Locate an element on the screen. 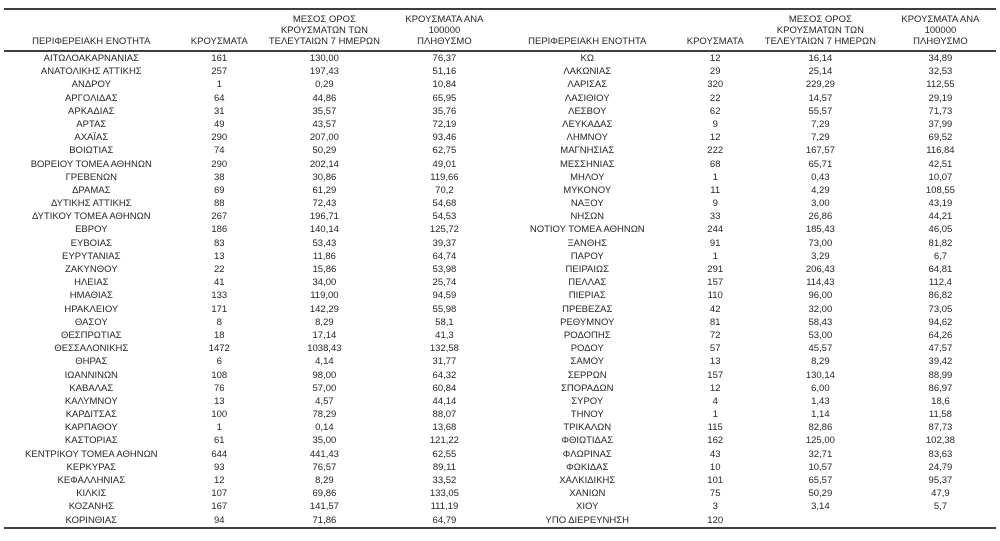  region-cell: ΑΡΤΑΣ is located at coordinates (91, 124).